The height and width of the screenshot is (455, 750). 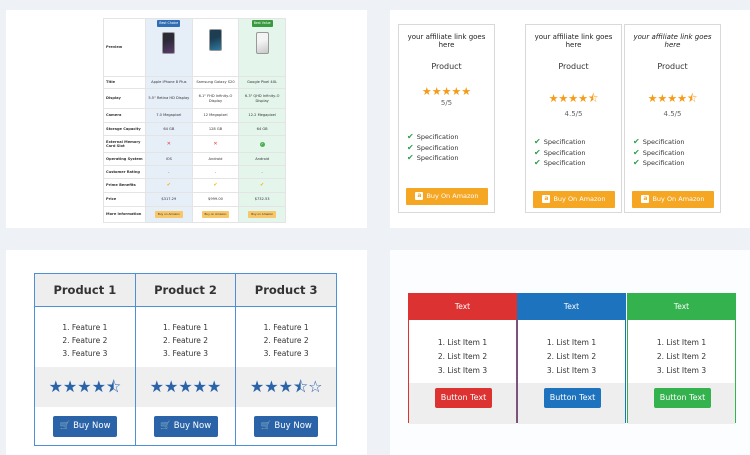 I want to click on rating-score: 5/5, so click(x=446, y=103).